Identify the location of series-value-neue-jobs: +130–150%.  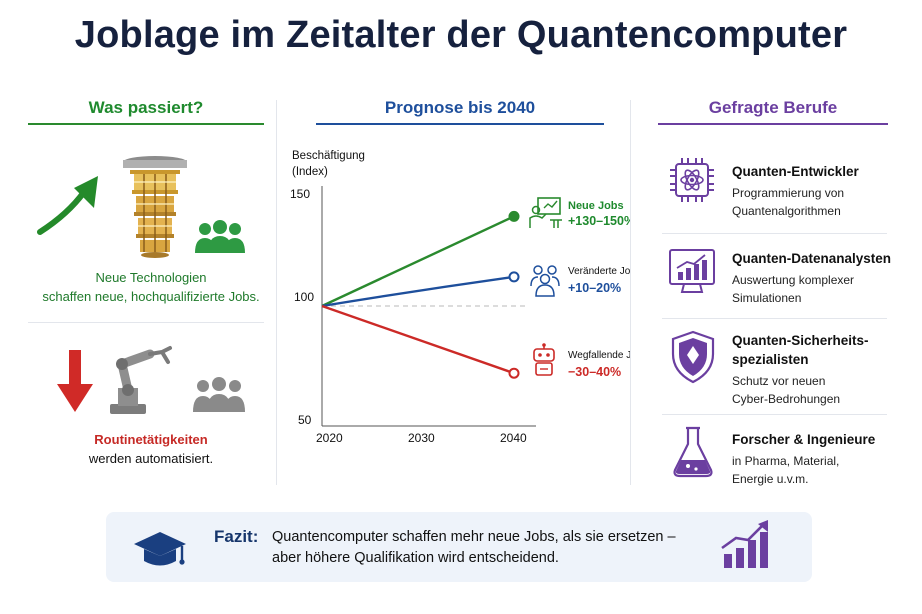
(599, 221).